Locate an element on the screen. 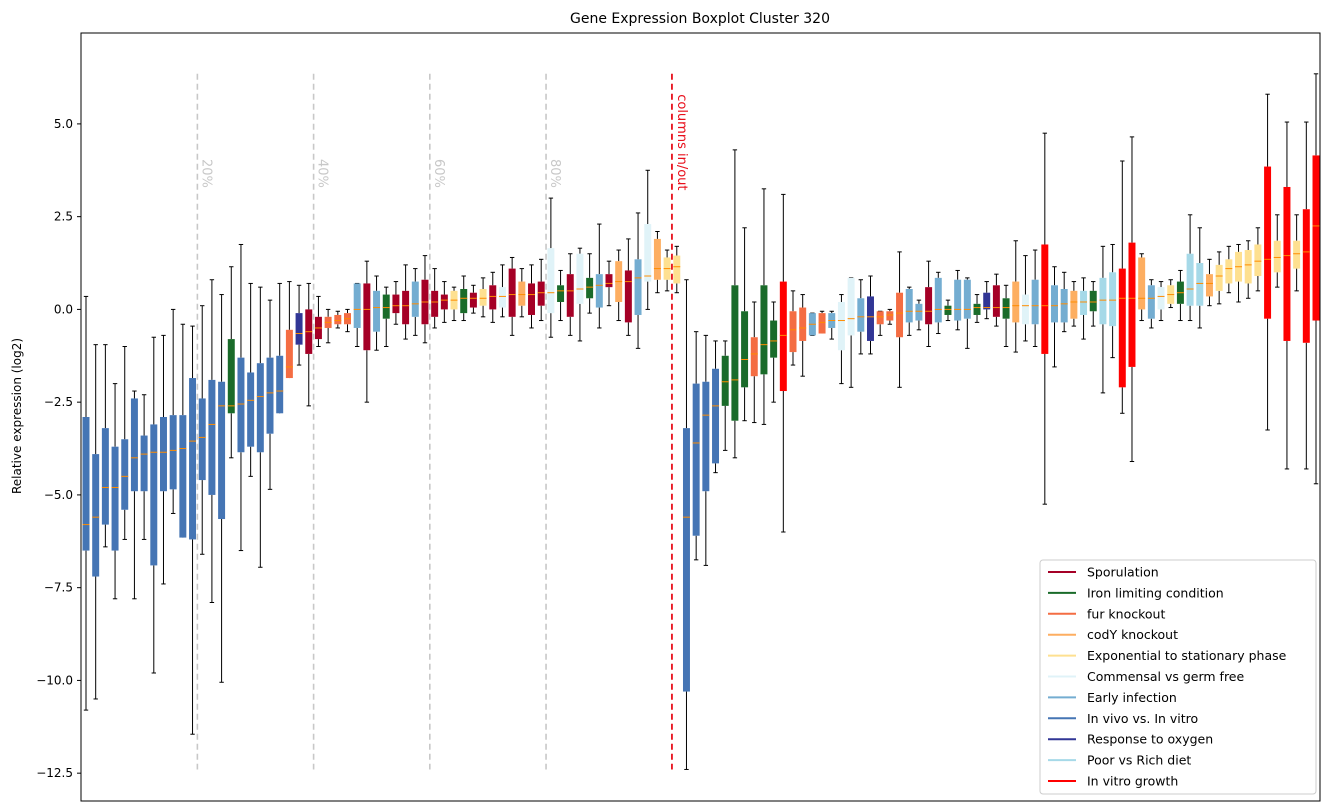 The height and width of the screenshot is (812, 1331). legend-entry: In vivo vs. In vitro is located at coordinates (1123, 718).